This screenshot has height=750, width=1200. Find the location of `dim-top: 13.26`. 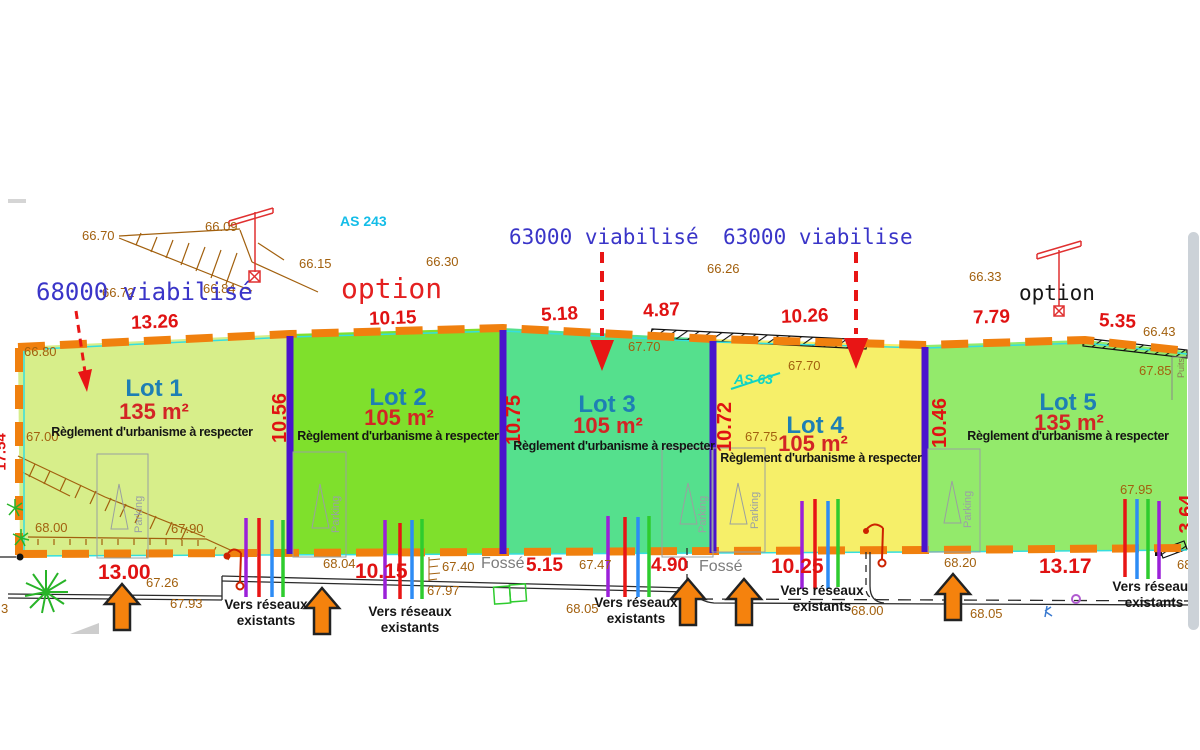

dim-top: 13.26 is located at coordinates (154, 322).